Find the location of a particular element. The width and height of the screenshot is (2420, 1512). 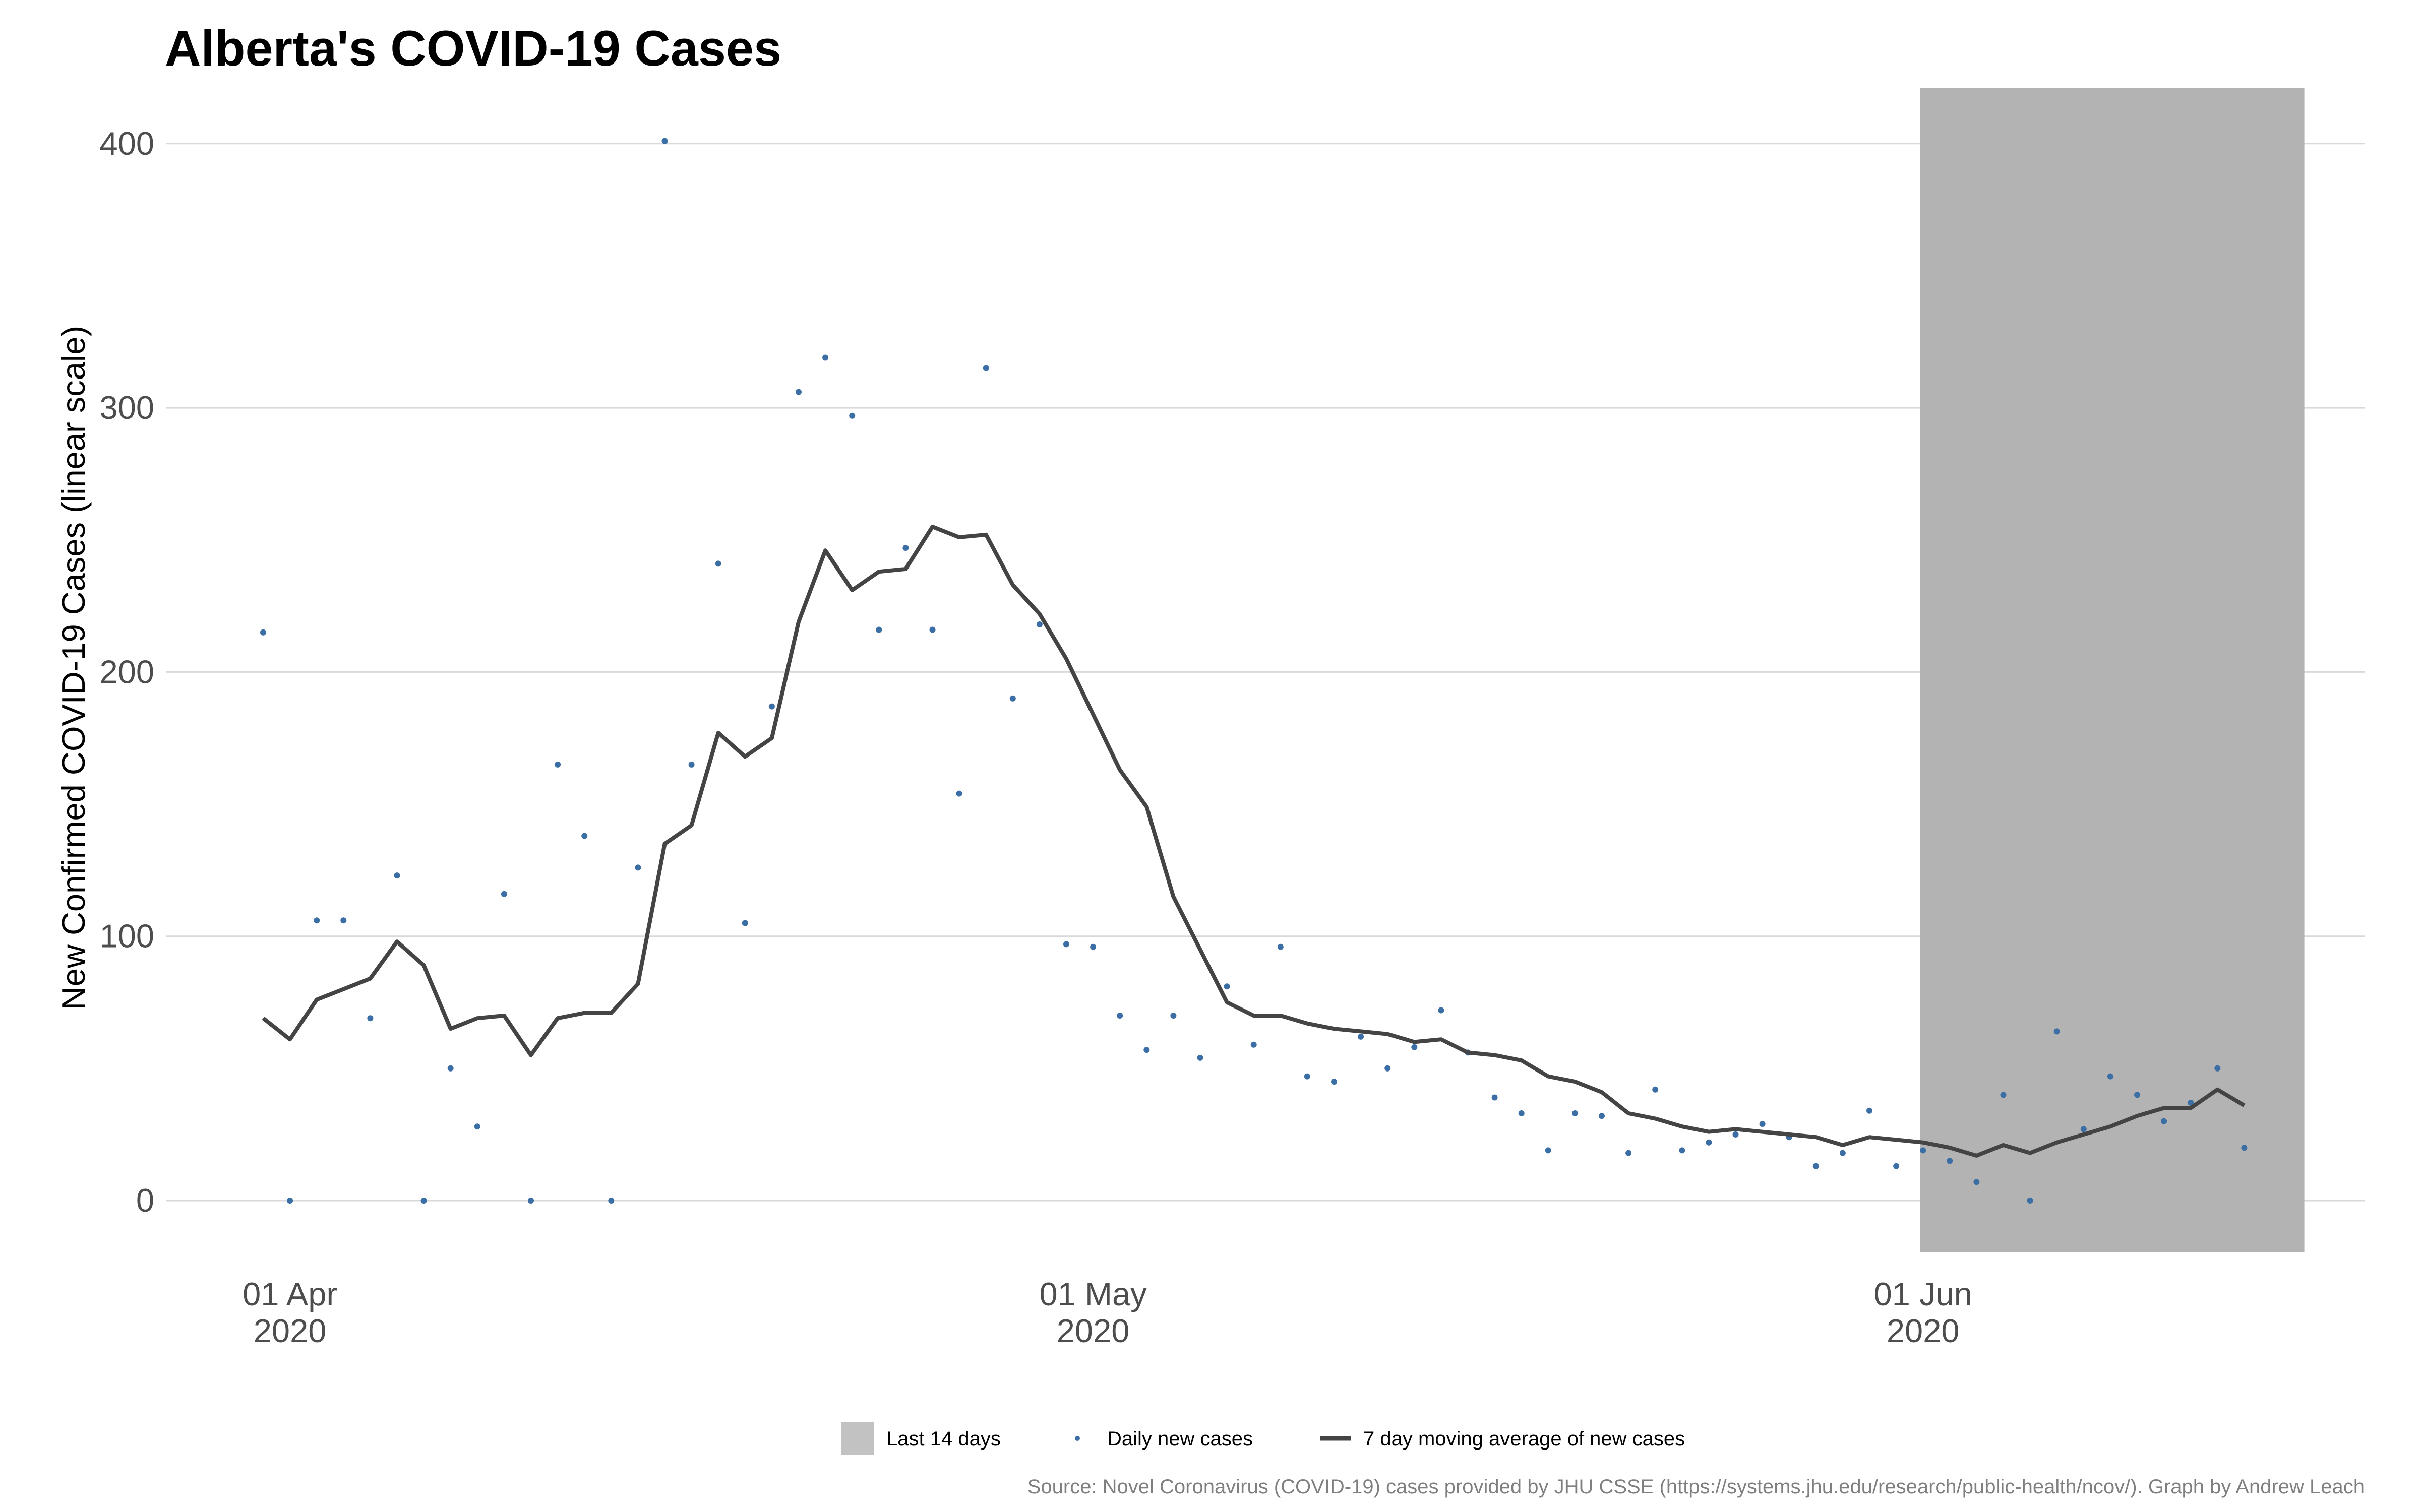

legend-label-moving-average: 7 day moving average of new cases is located at coordinates (1524, 1439).